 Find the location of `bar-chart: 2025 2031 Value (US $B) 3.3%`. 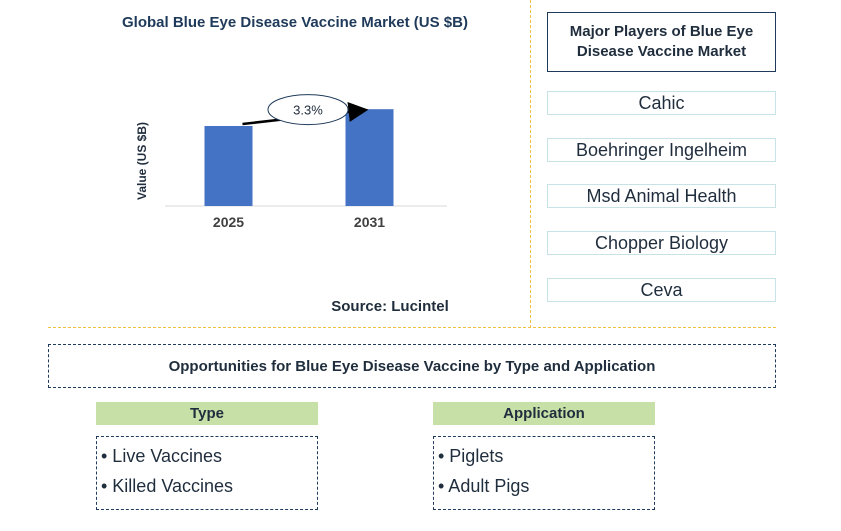

bar-chart: 2025 2031 Value (US $B) 3.3% is located at coordinates (291, 162).